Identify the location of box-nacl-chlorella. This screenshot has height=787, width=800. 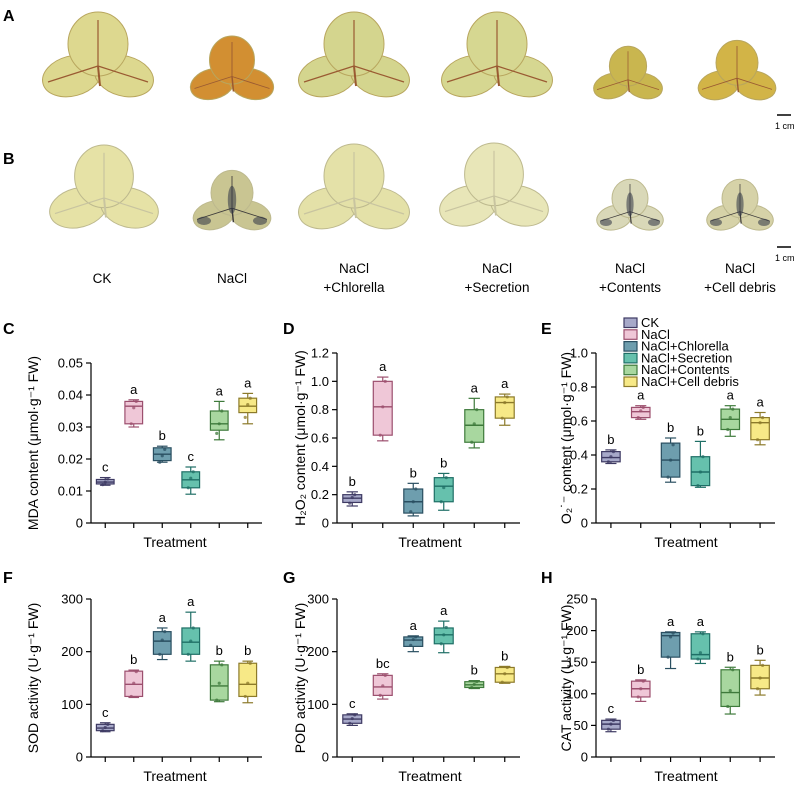
(413, 499).